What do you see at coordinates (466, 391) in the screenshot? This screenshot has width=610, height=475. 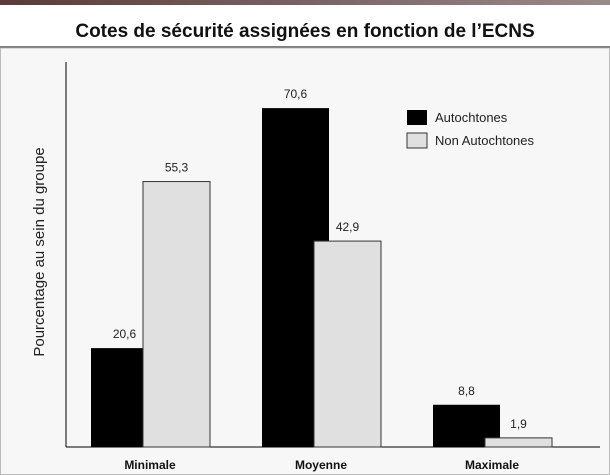 I see `value-label: 8,8` at bounding box center [466, 391].